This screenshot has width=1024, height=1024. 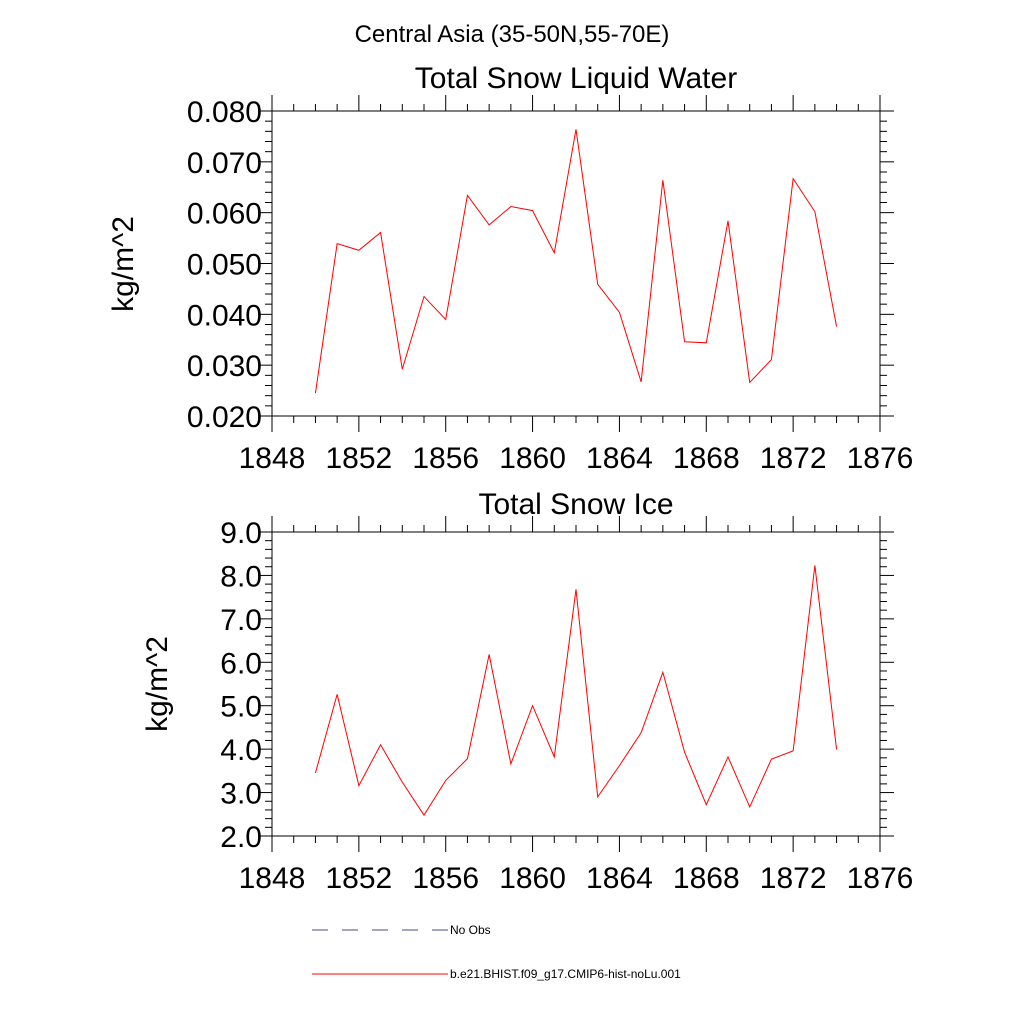 What do you see at coordinates (512, 34) in the screenshot?
I see `figure-title: Central Asia (35-50N,55-70E)` at bounding box center [512, 34].